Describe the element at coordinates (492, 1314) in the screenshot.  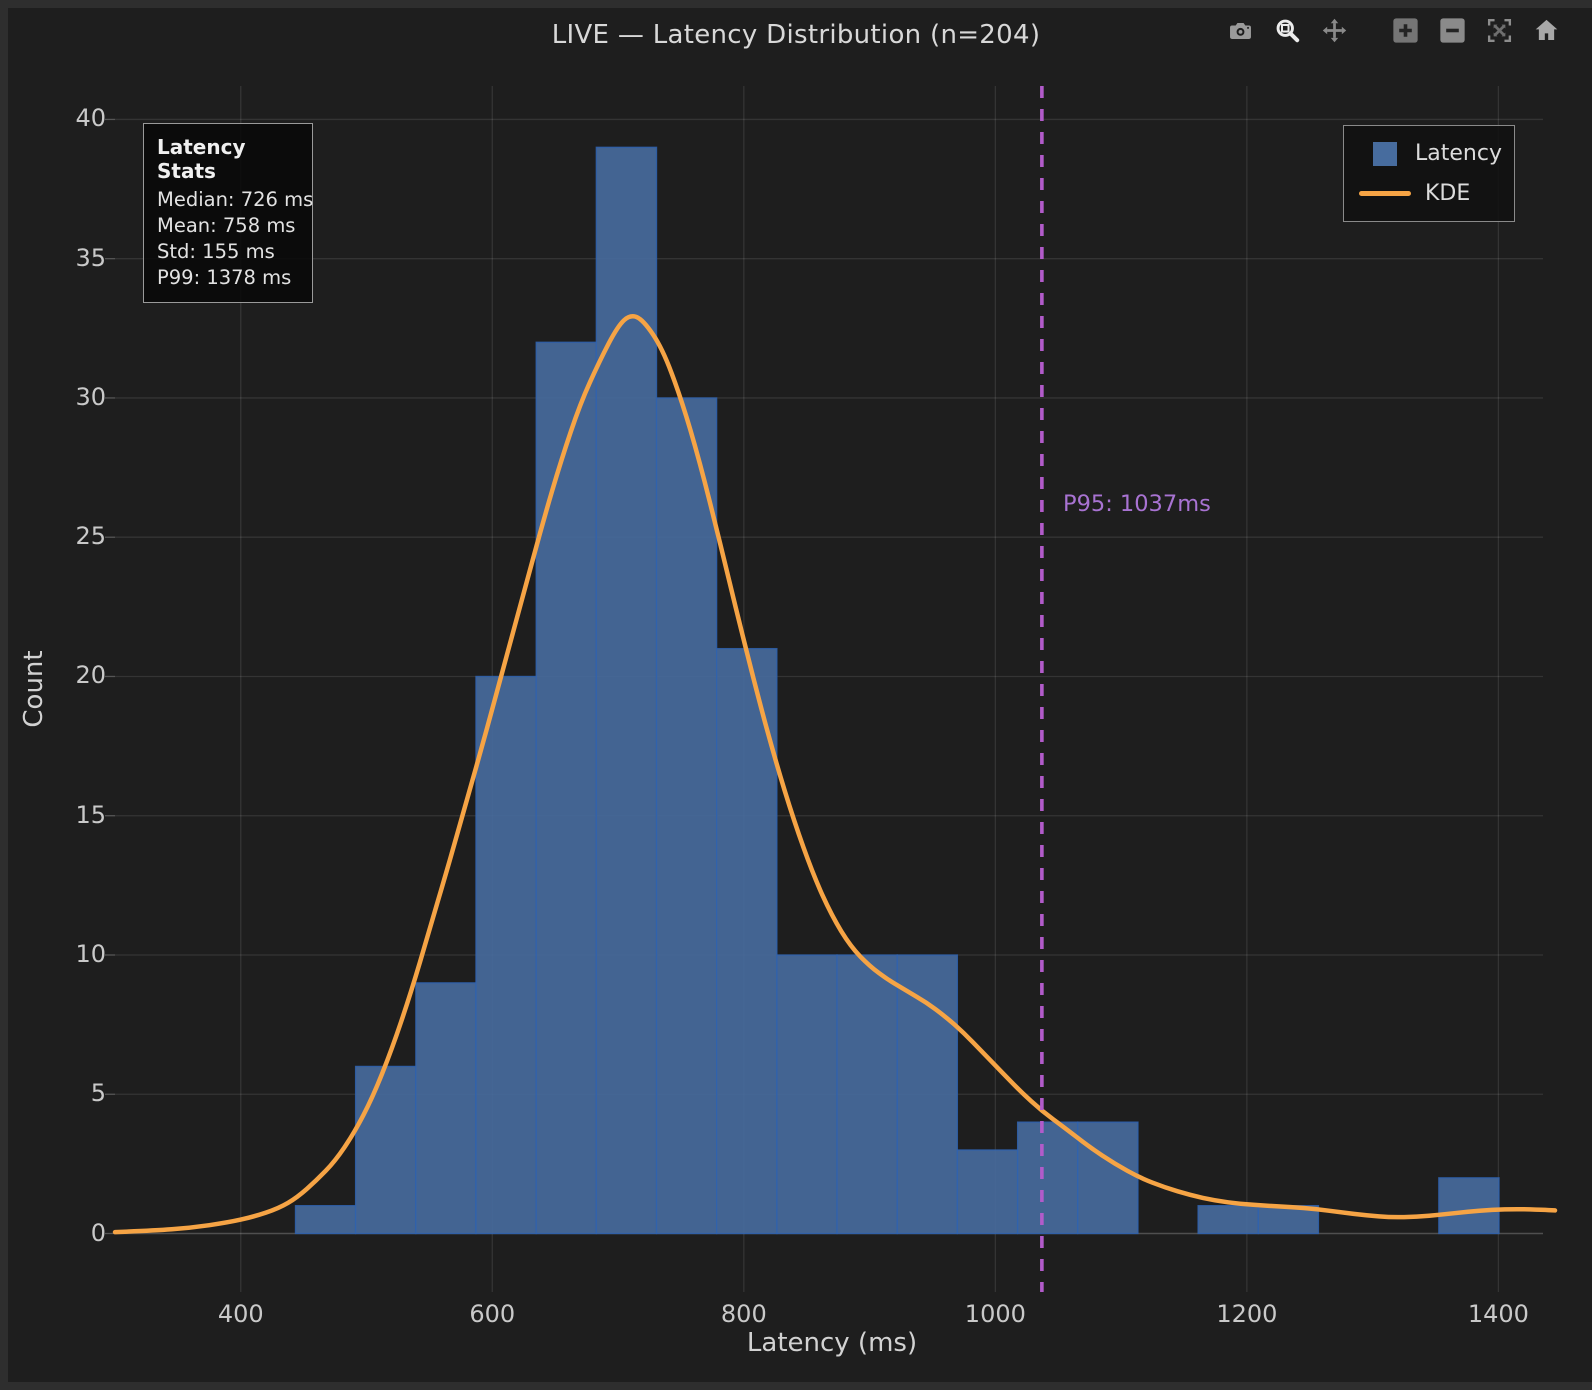
I see `x-tick-label: 600` at that location.